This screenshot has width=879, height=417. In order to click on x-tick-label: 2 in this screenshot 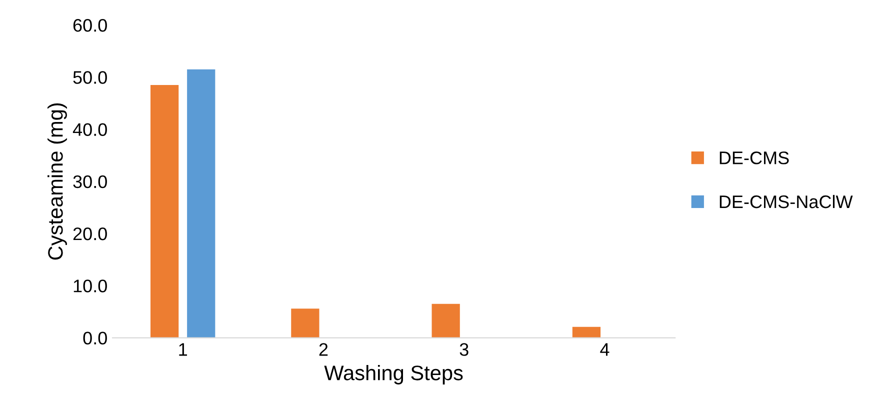, I will do `click(323, 349)`.